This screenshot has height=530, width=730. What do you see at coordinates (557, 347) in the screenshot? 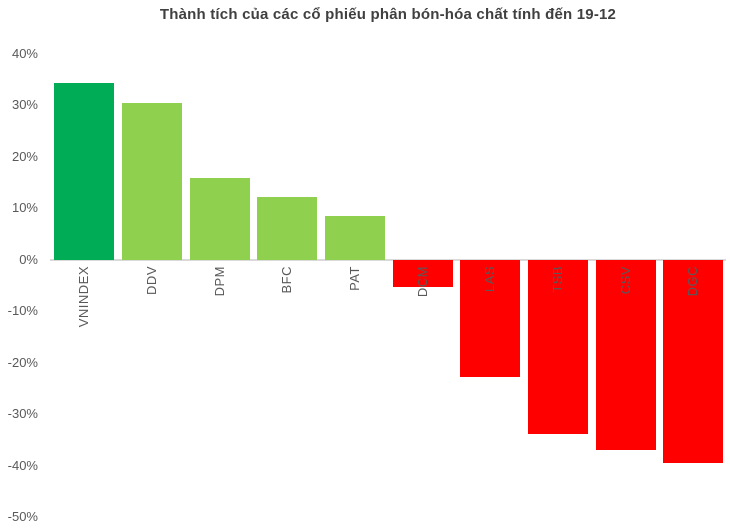
I see `bar-tsb` at bounding box center [557, 347].